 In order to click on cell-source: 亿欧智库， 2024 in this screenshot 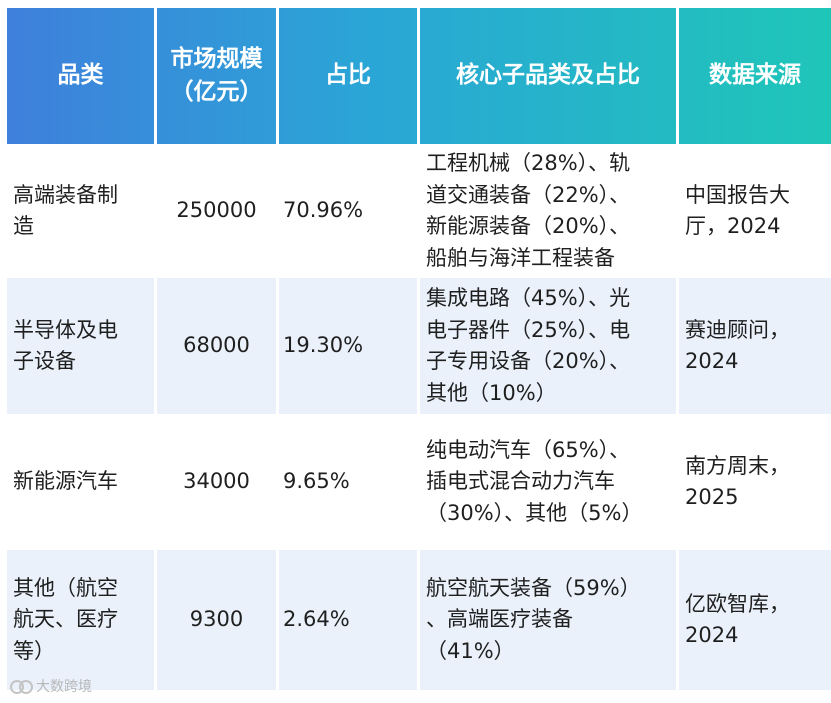, I will do `click(755, 620)`.